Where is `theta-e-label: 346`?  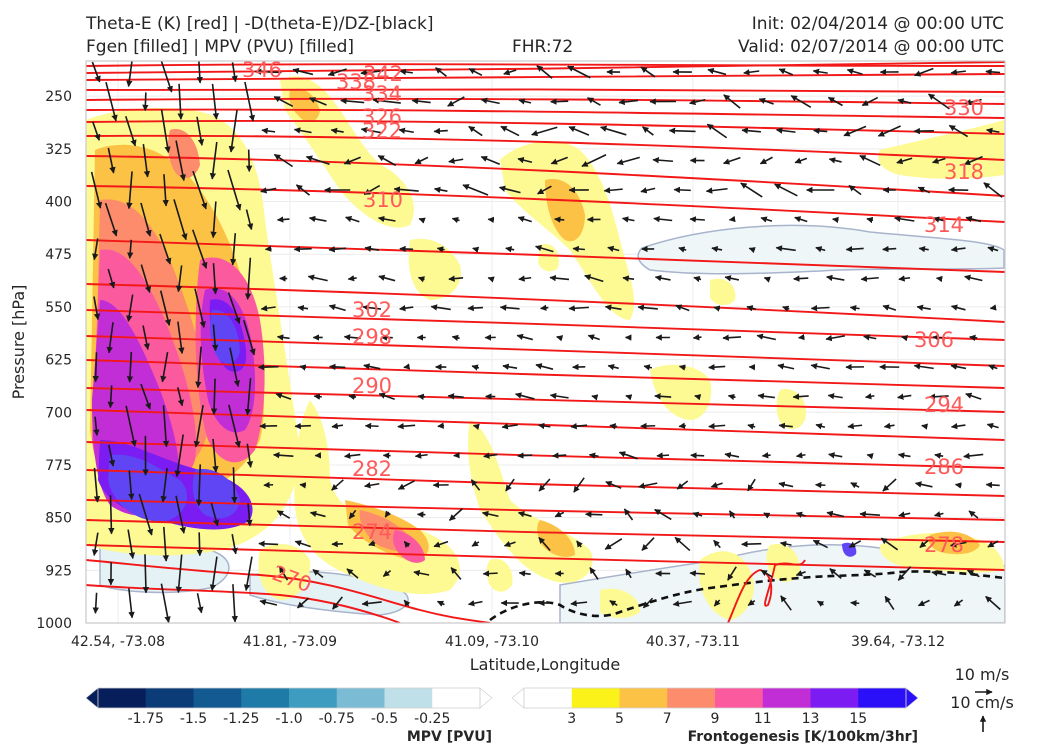
theta-e-label: 346 is located at coordinates (262, 70).